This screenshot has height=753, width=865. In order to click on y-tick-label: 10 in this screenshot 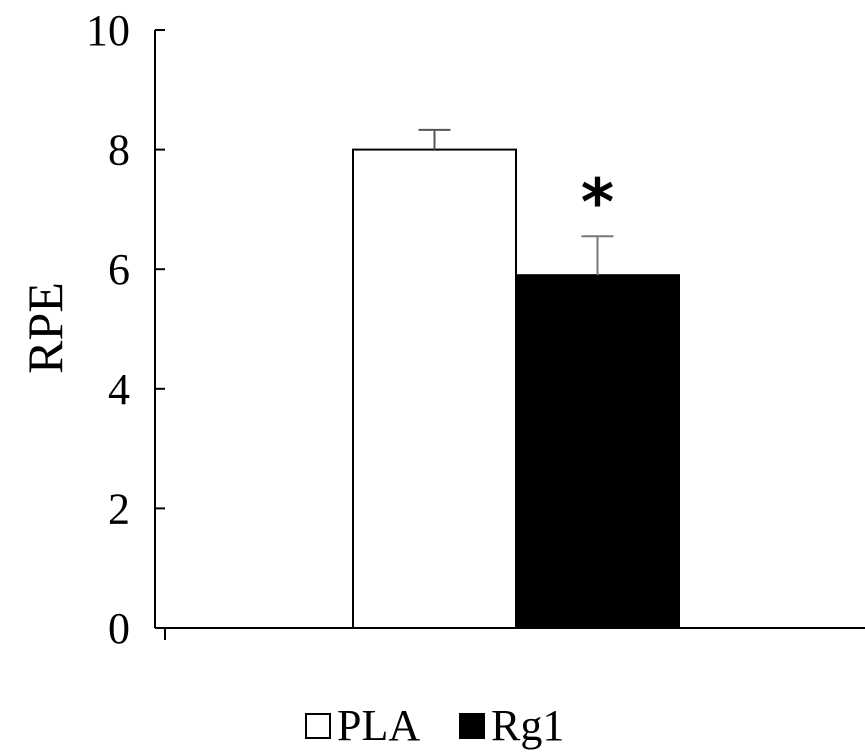, I will do `click(108, 30)`.